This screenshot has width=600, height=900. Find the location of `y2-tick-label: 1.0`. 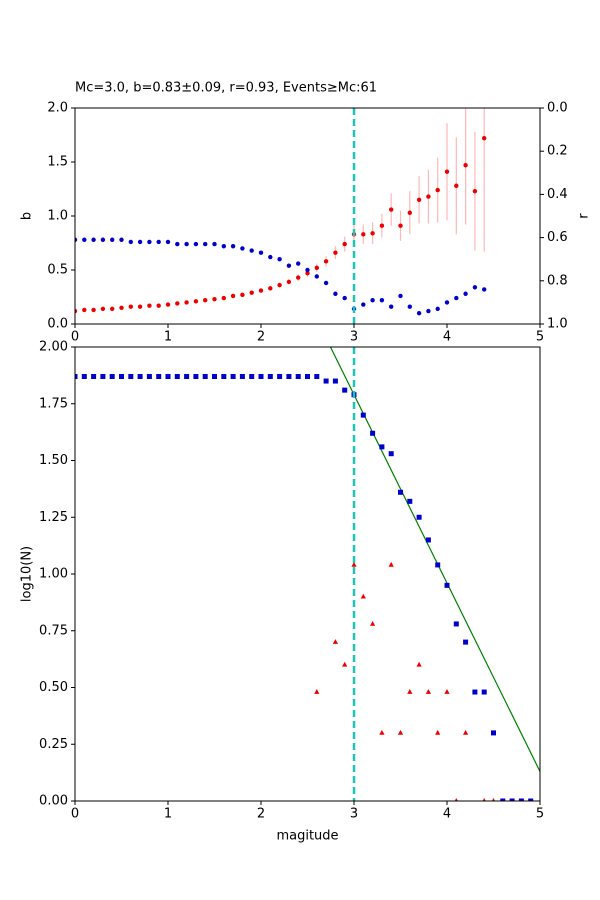

y2-tick-label: 1.0 is located at coordinates (557, 324).